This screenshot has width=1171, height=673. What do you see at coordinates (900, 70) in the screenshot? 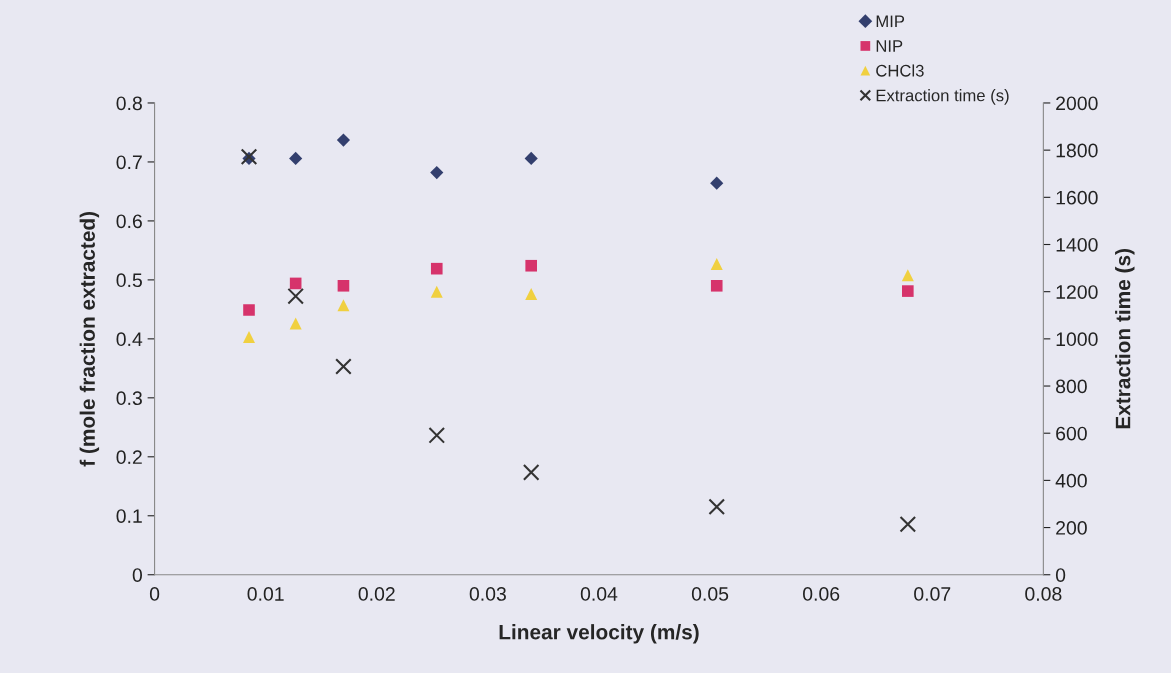
I see `legend-label: CHCl3` at bounding box center [900, 70].